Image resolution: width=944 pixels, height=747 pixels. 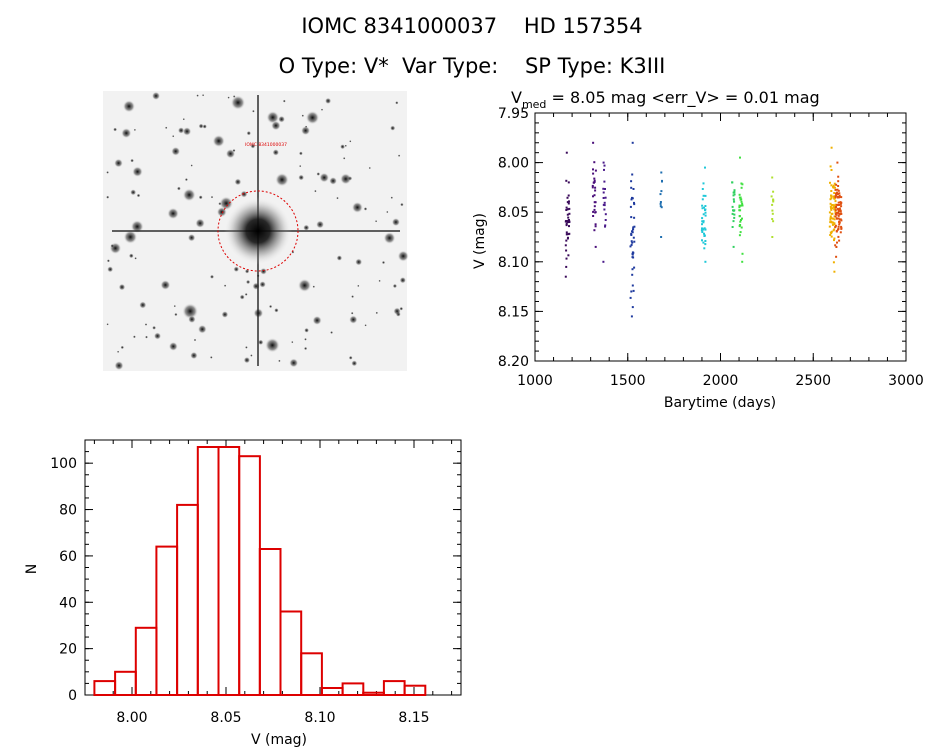 I want to click on histogram-xlabel: V (mag), so click(x=279, y=739).